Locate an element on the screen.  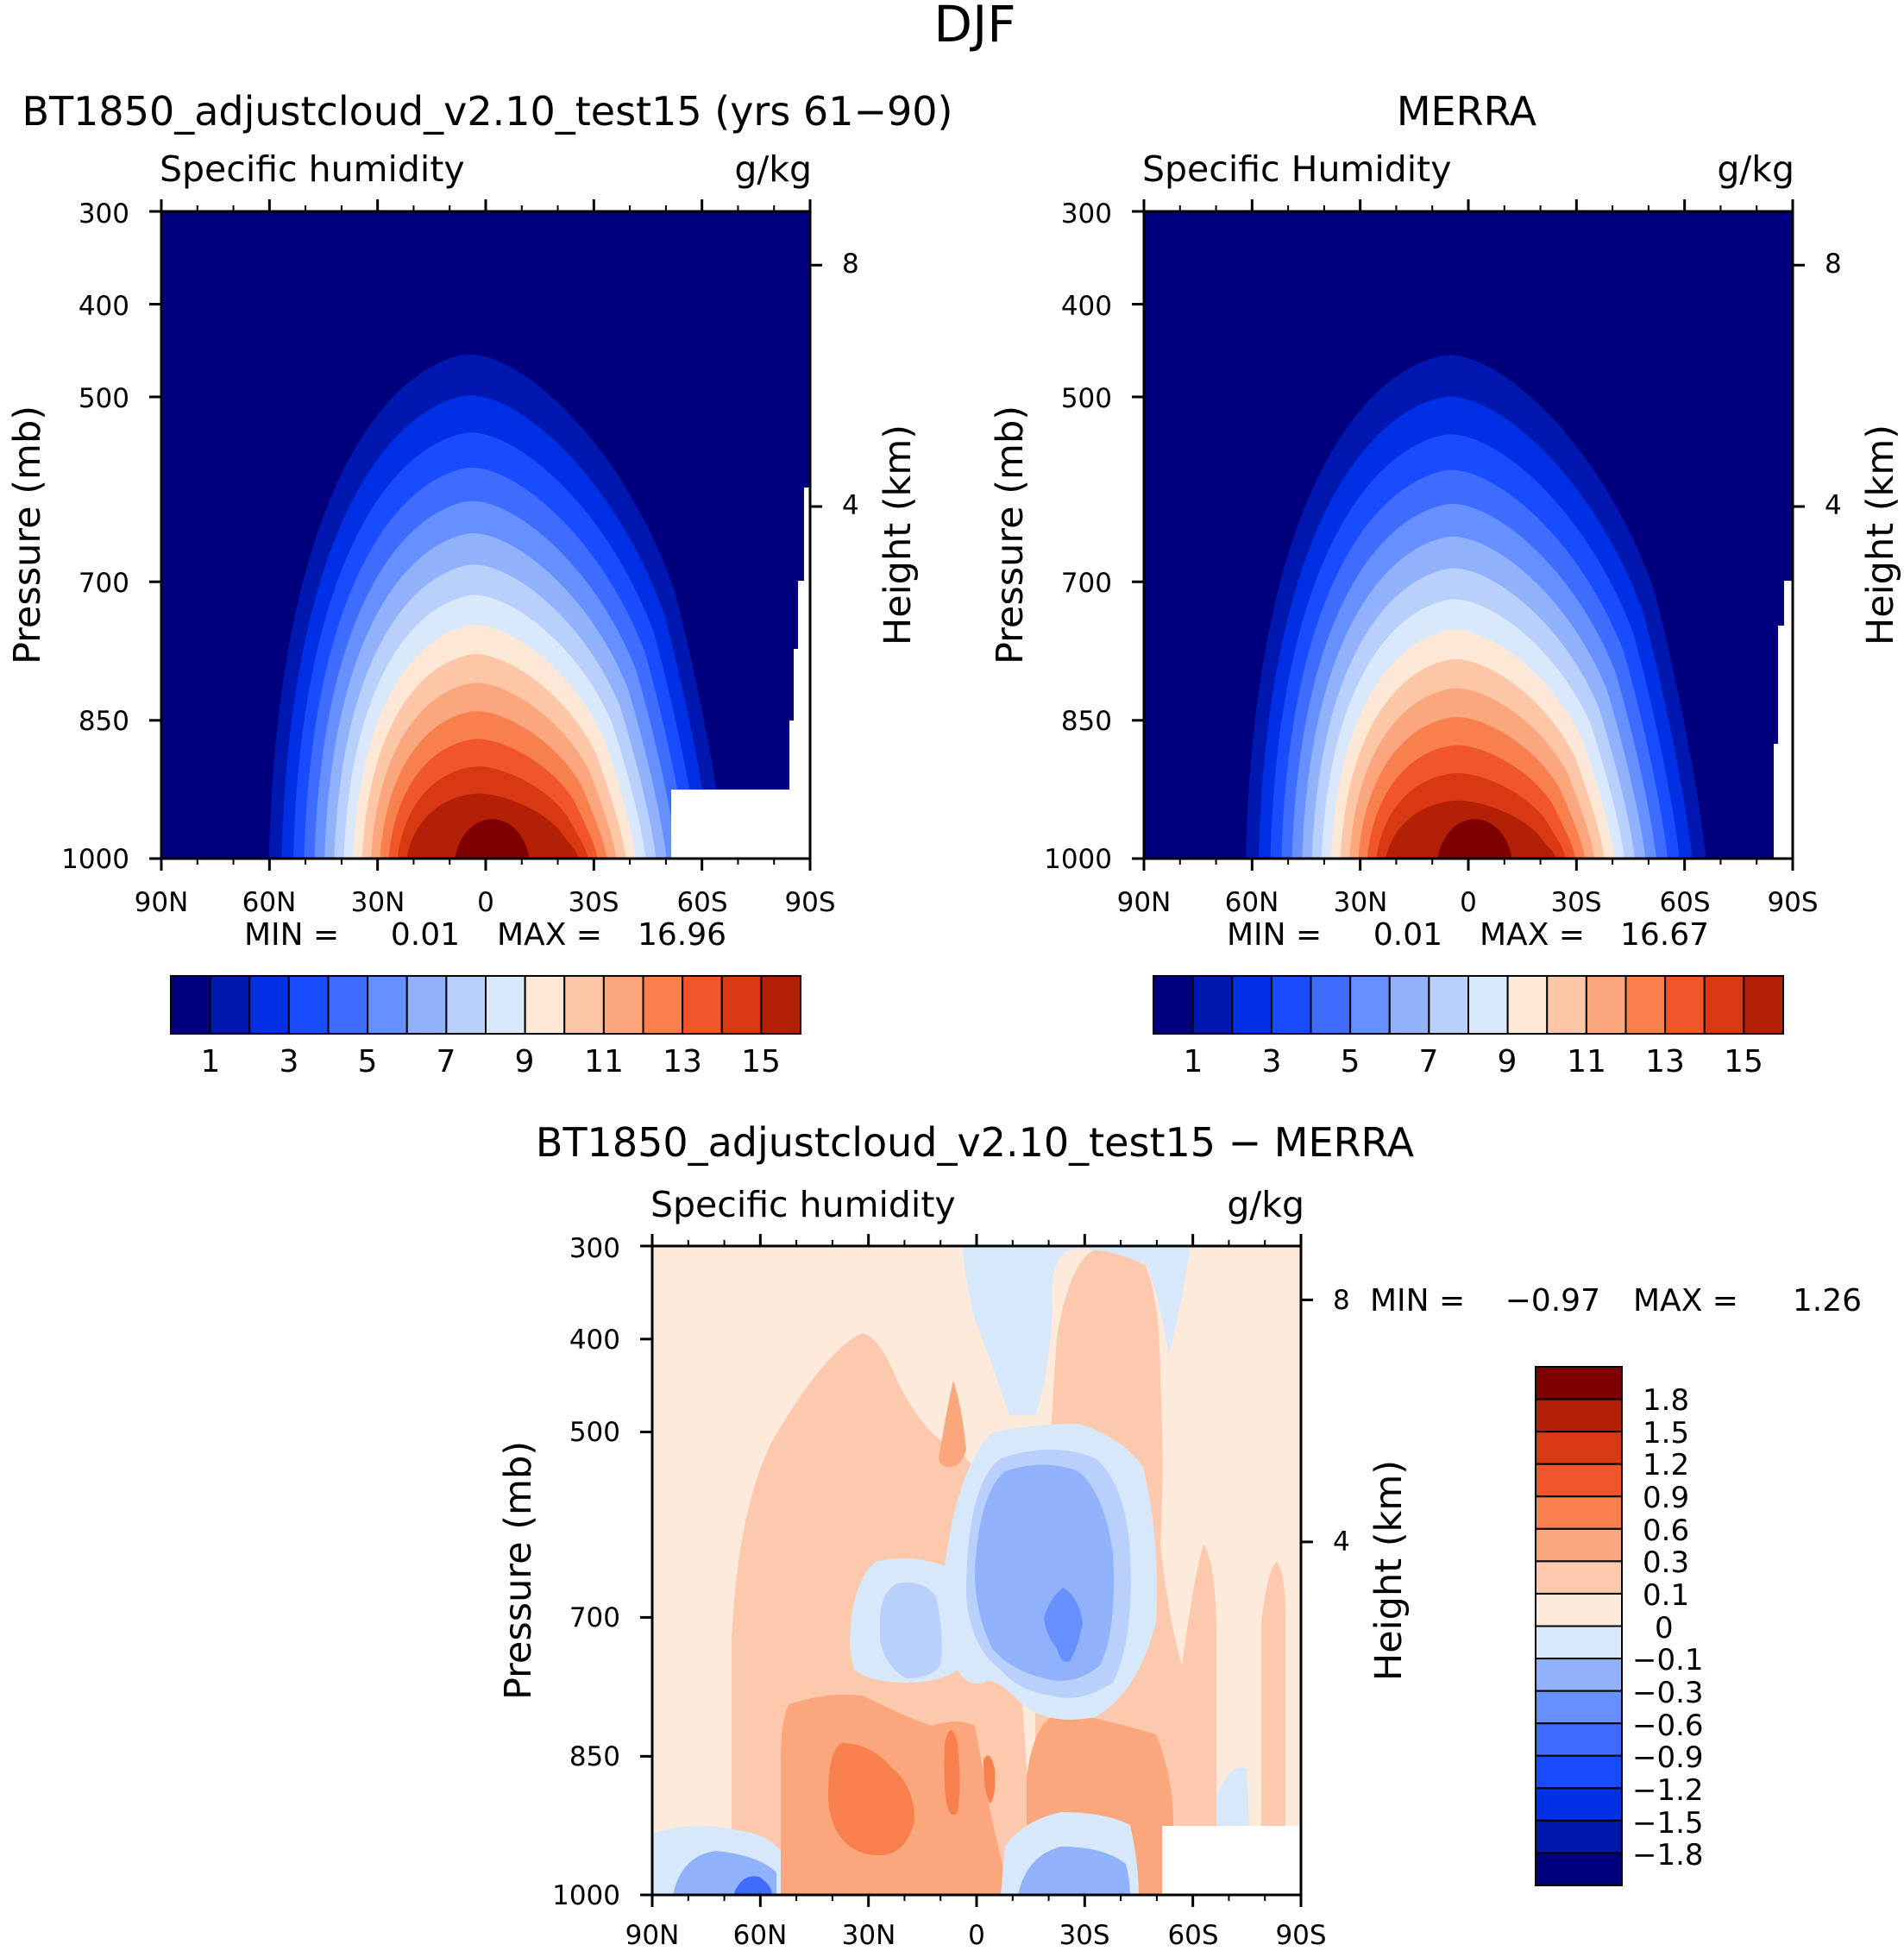
colorbar-label-0: 0 is located at coordinates (1665, 1628).